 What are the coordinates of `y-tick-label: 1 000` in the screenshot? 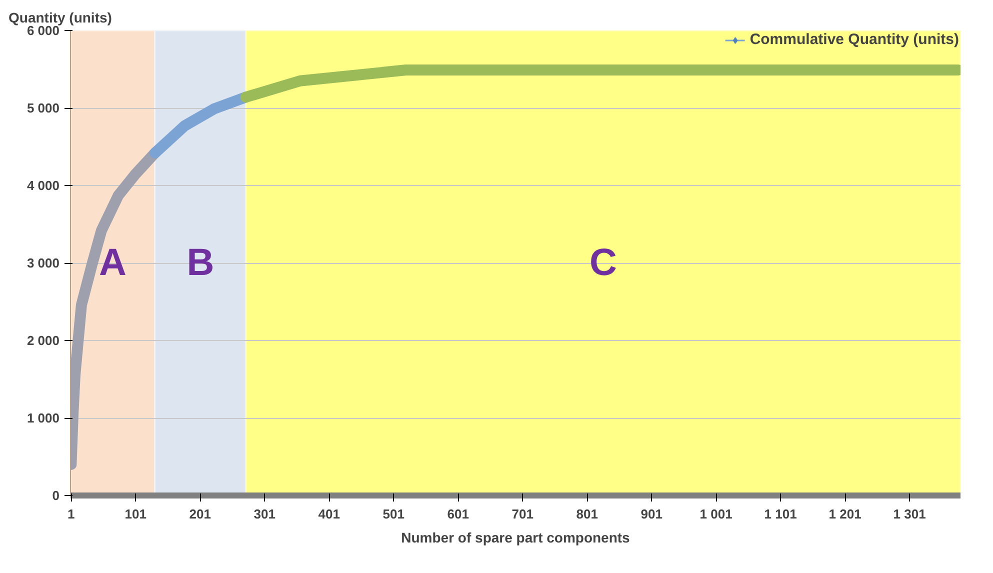 It's located at (43, 418).